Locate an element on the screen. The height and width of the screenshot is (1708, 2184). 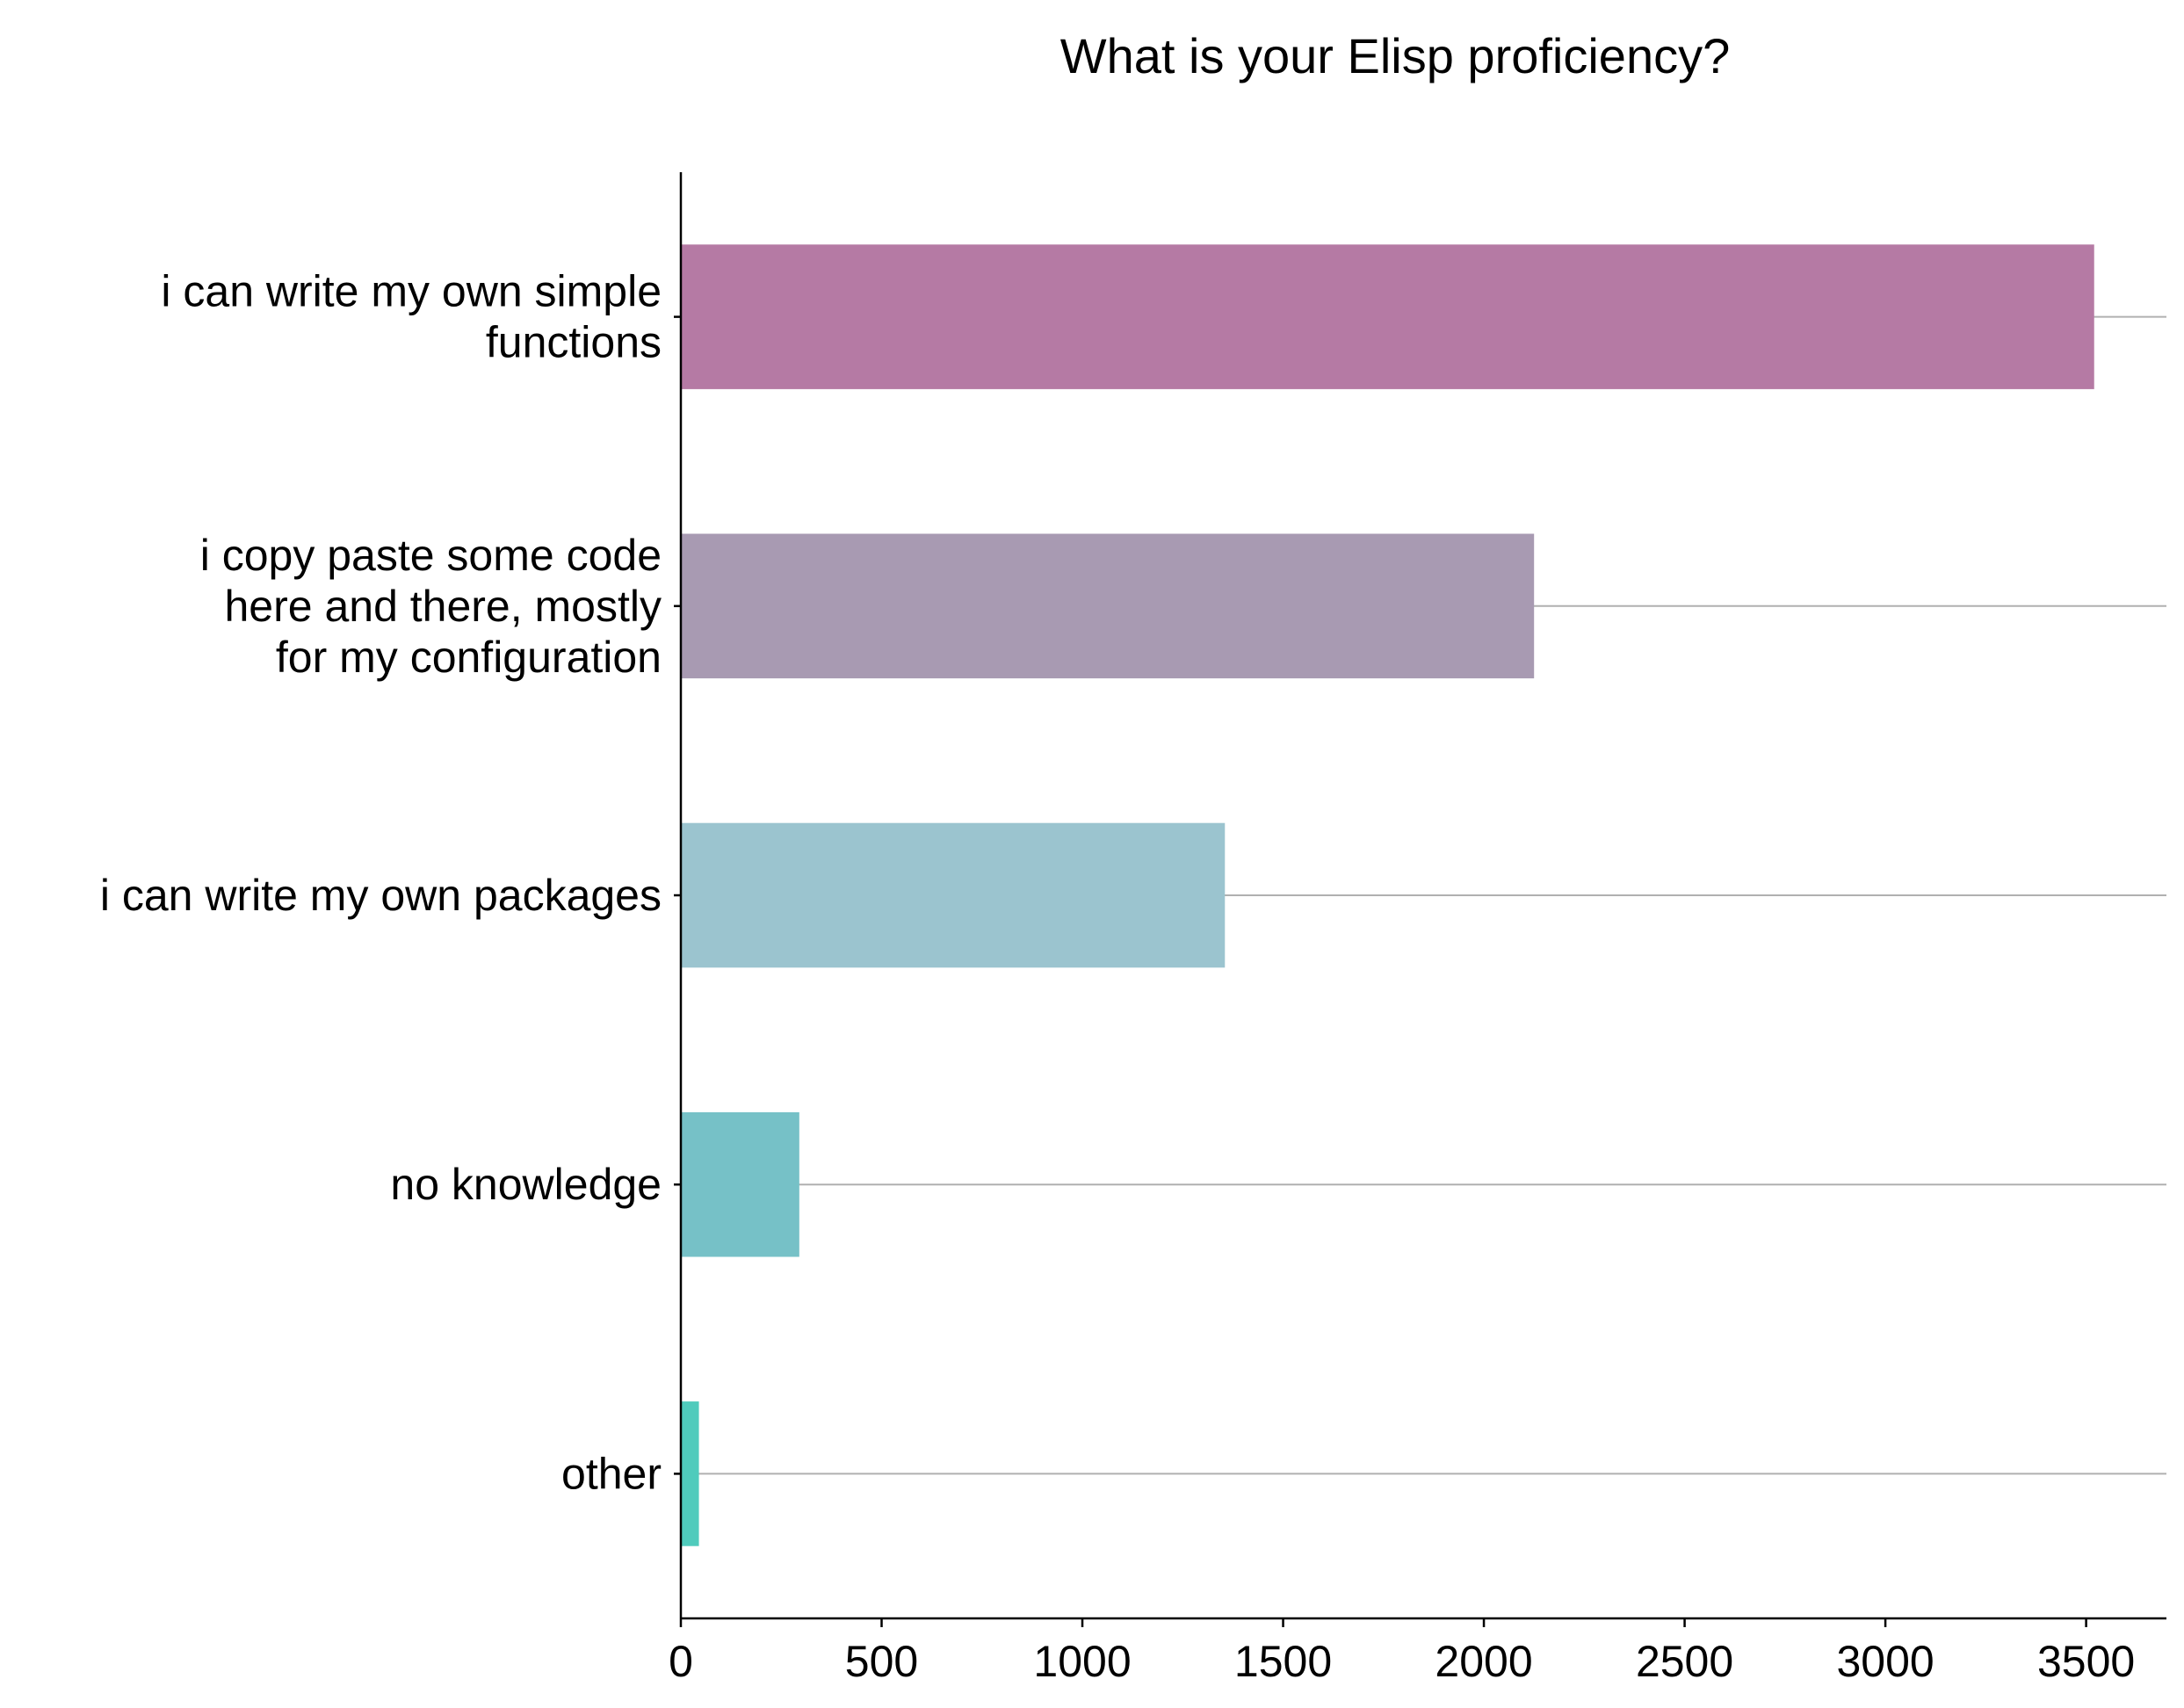
category-label-line: other is located at coordinates (611, 1473).